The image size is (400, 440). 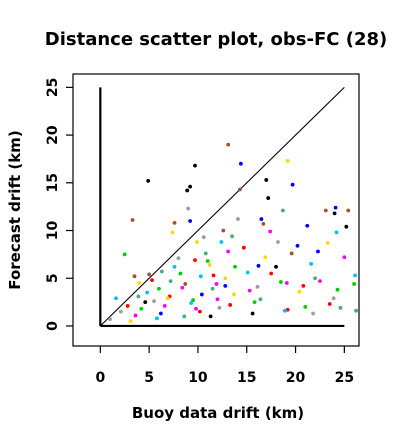 I want to click on y-tick-label: 15, so click(x=53, y=182).